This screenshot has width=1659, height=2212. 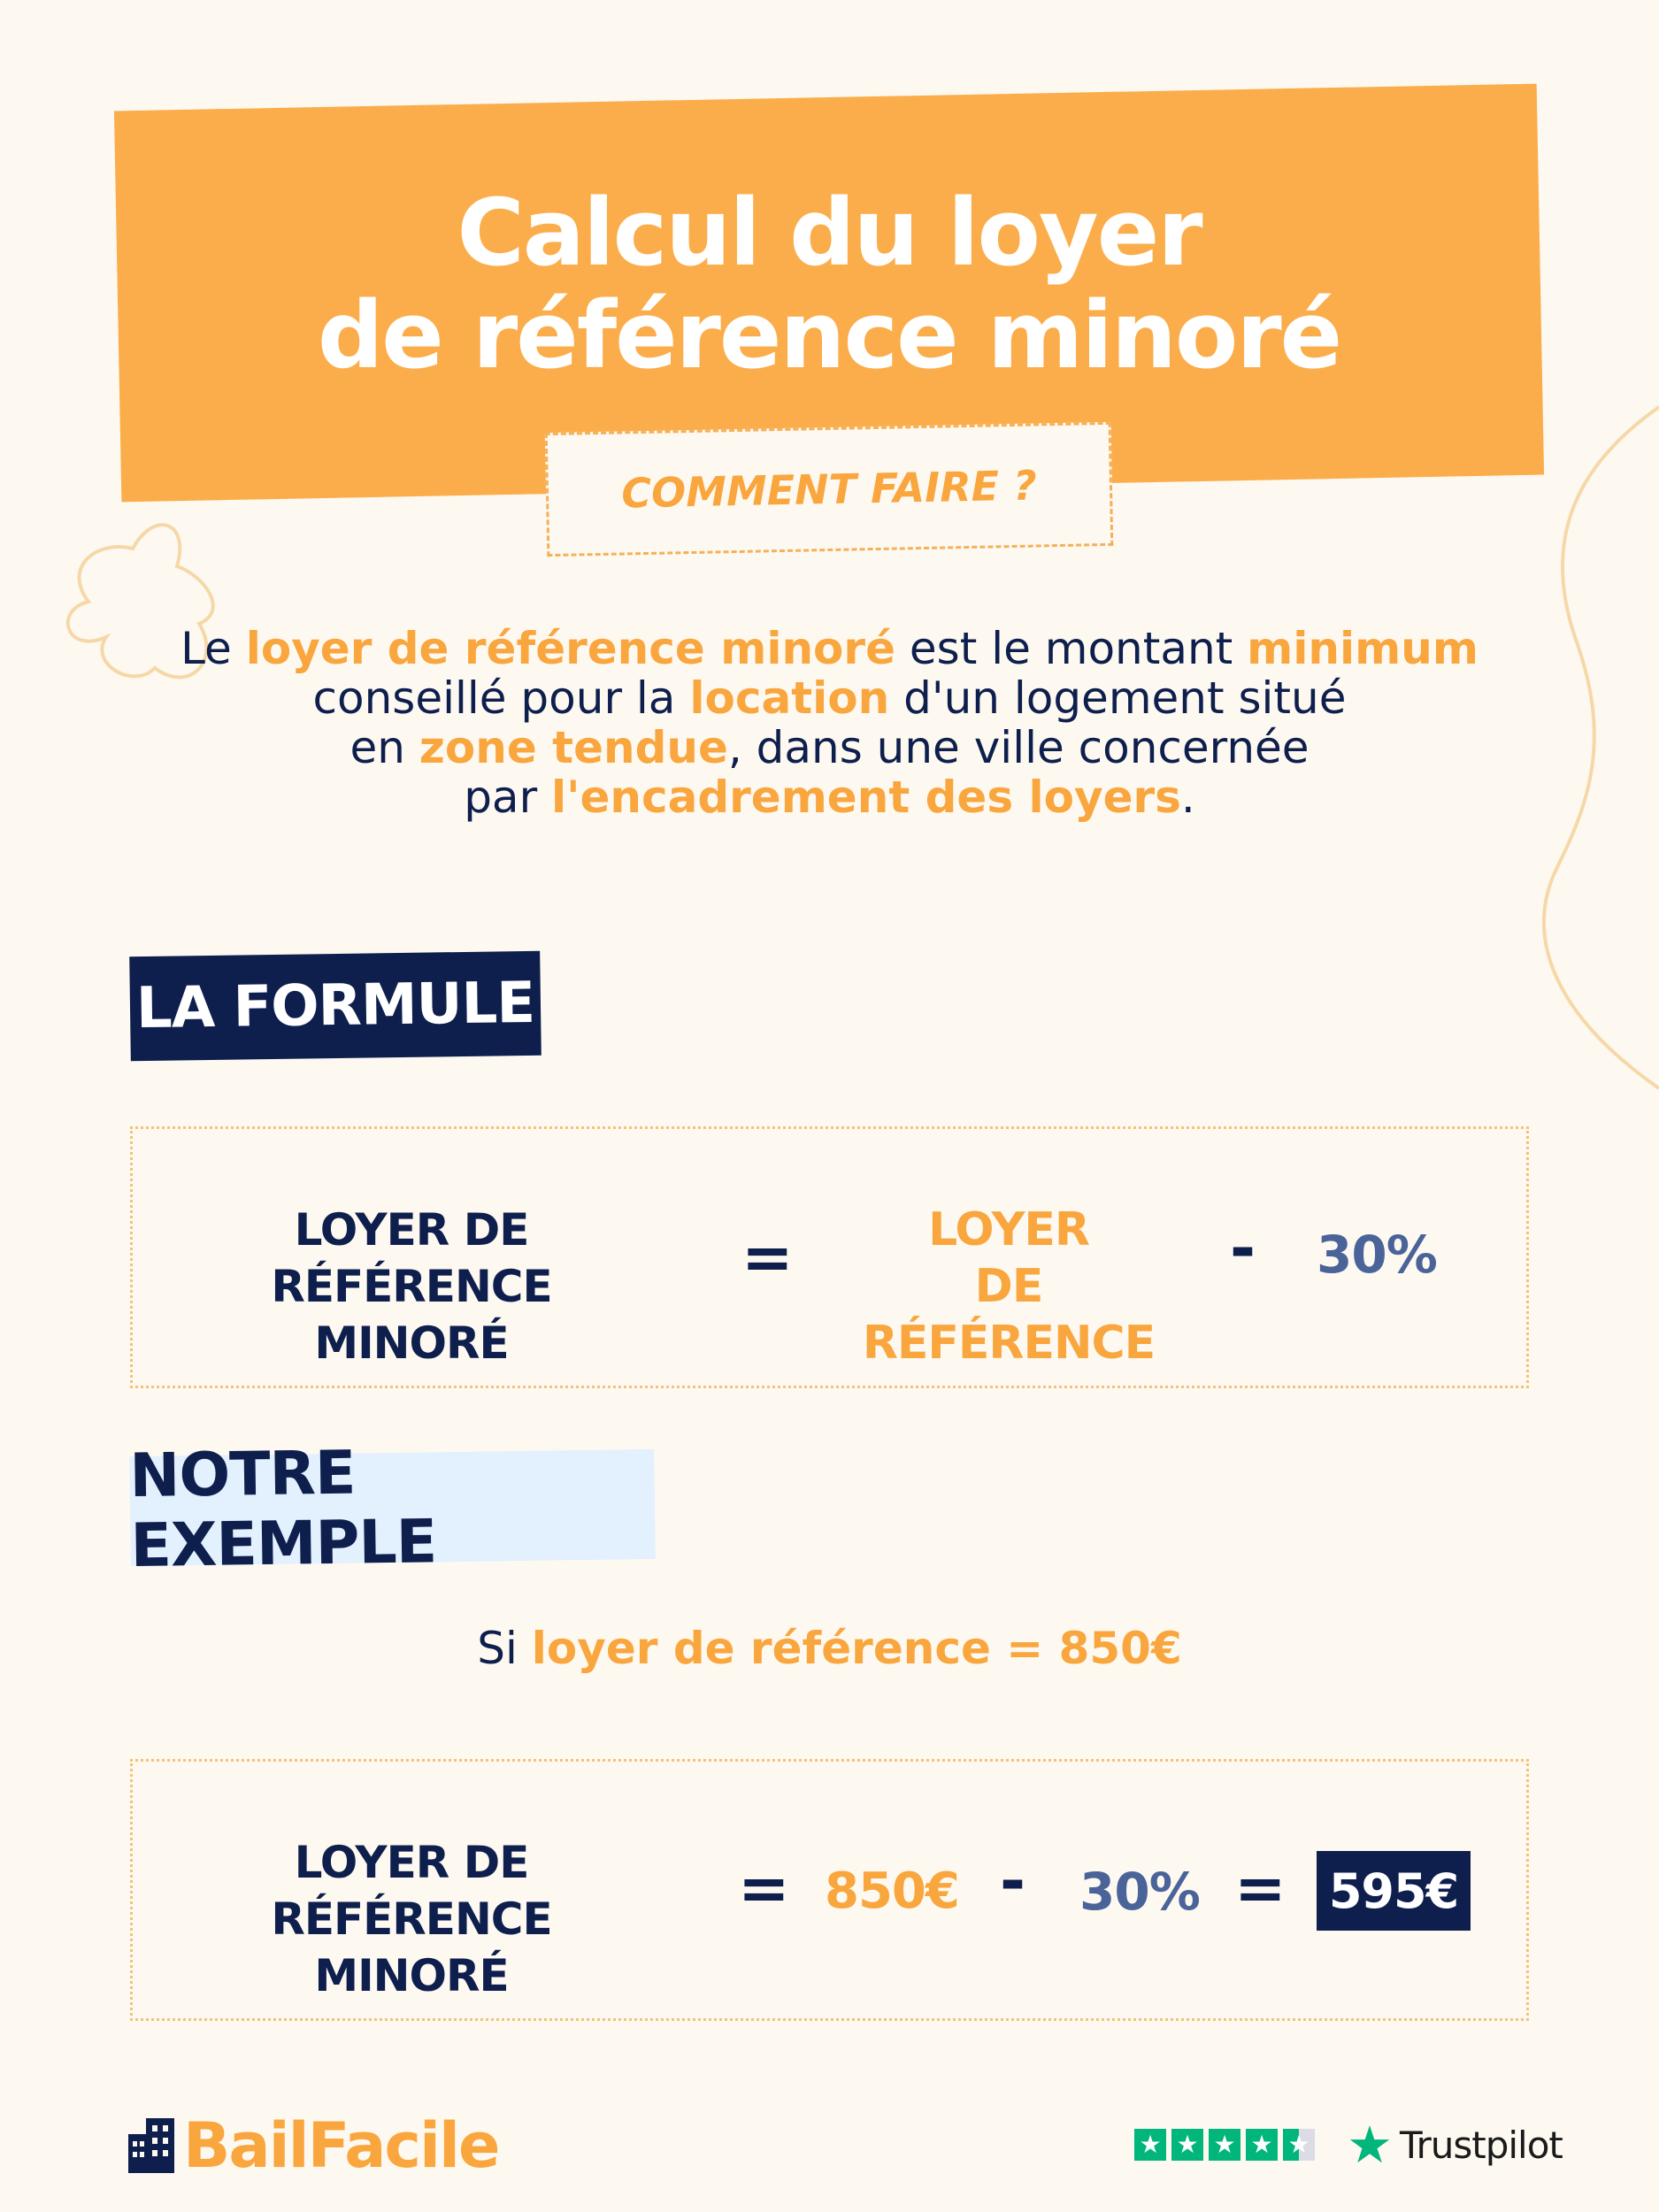 What do you see at coordinates (573, 748) in the screenshot?
I see `intro-highlight: zone tendue` at bounding box center [573, 748].